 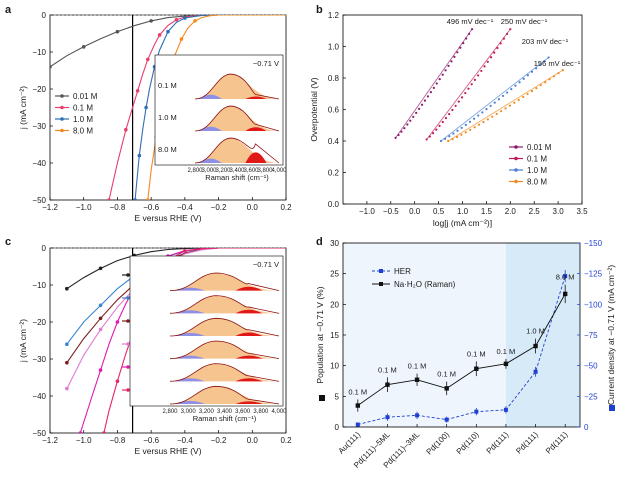 I want to click on x-tick-label: 0.5, so click(x=439, y=211).